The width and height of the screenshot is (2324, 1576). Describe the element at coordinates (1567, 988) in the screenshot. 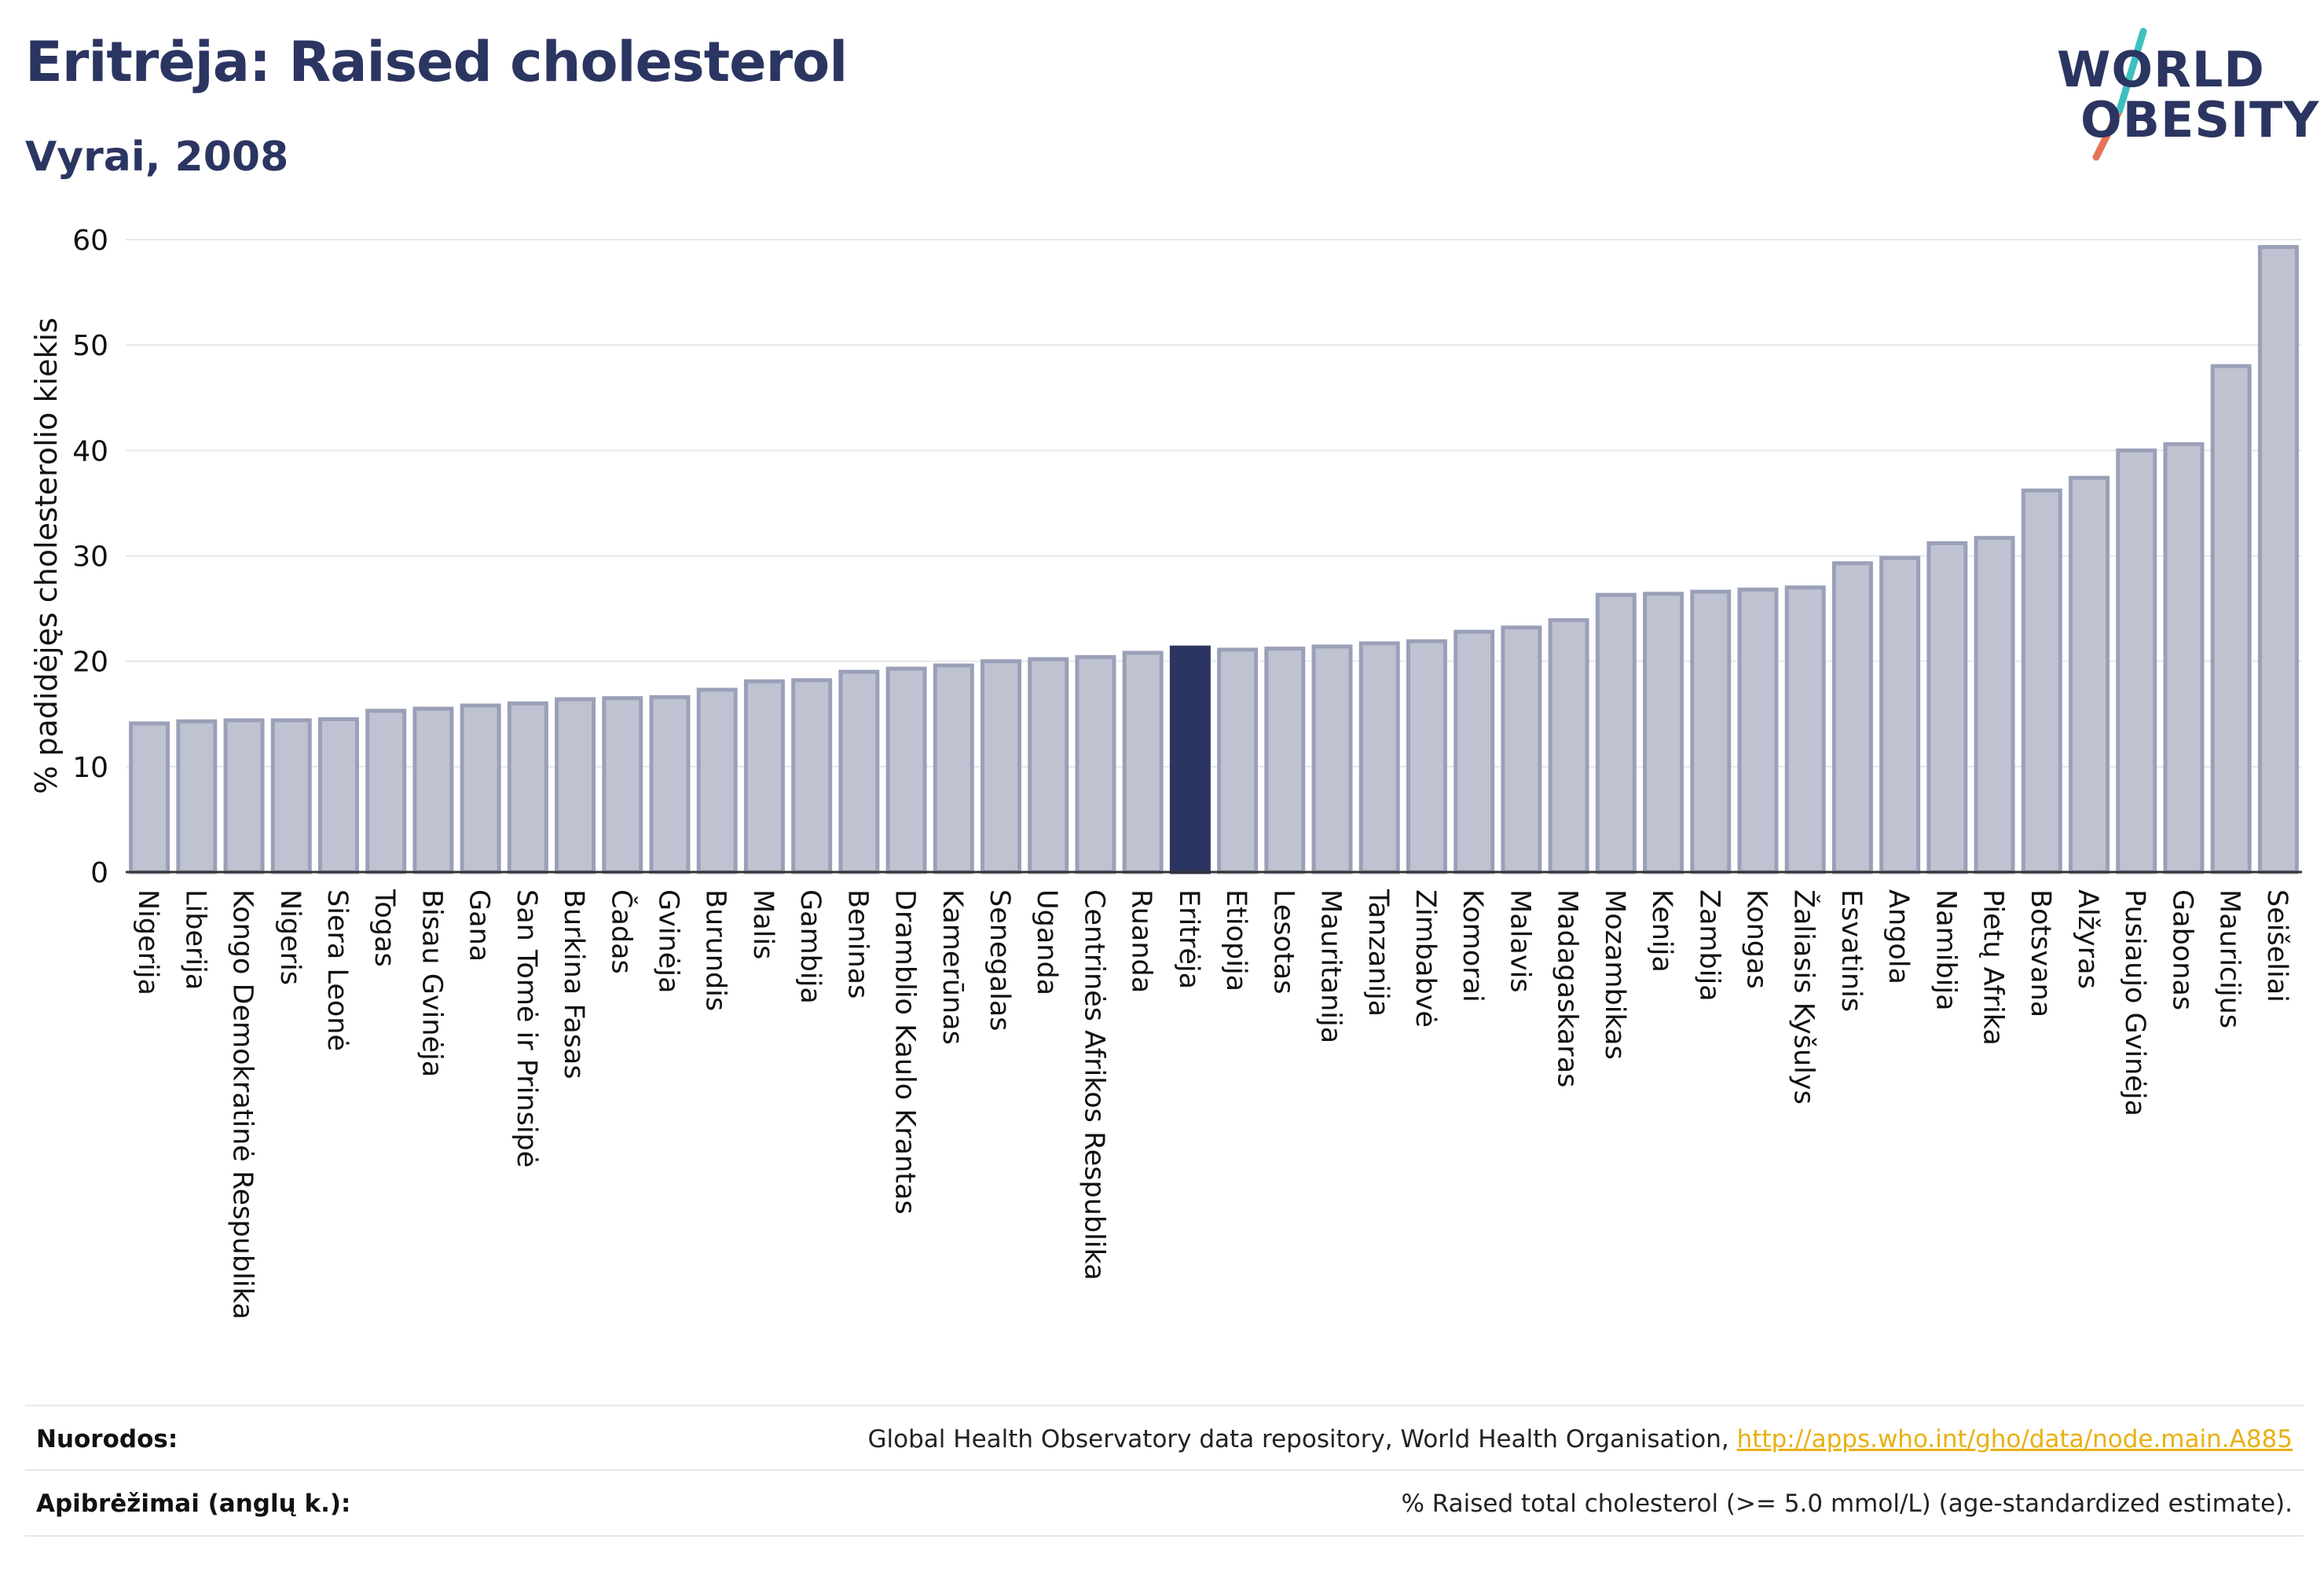

I see `x-tick-label: Madagaskaras` at that location.